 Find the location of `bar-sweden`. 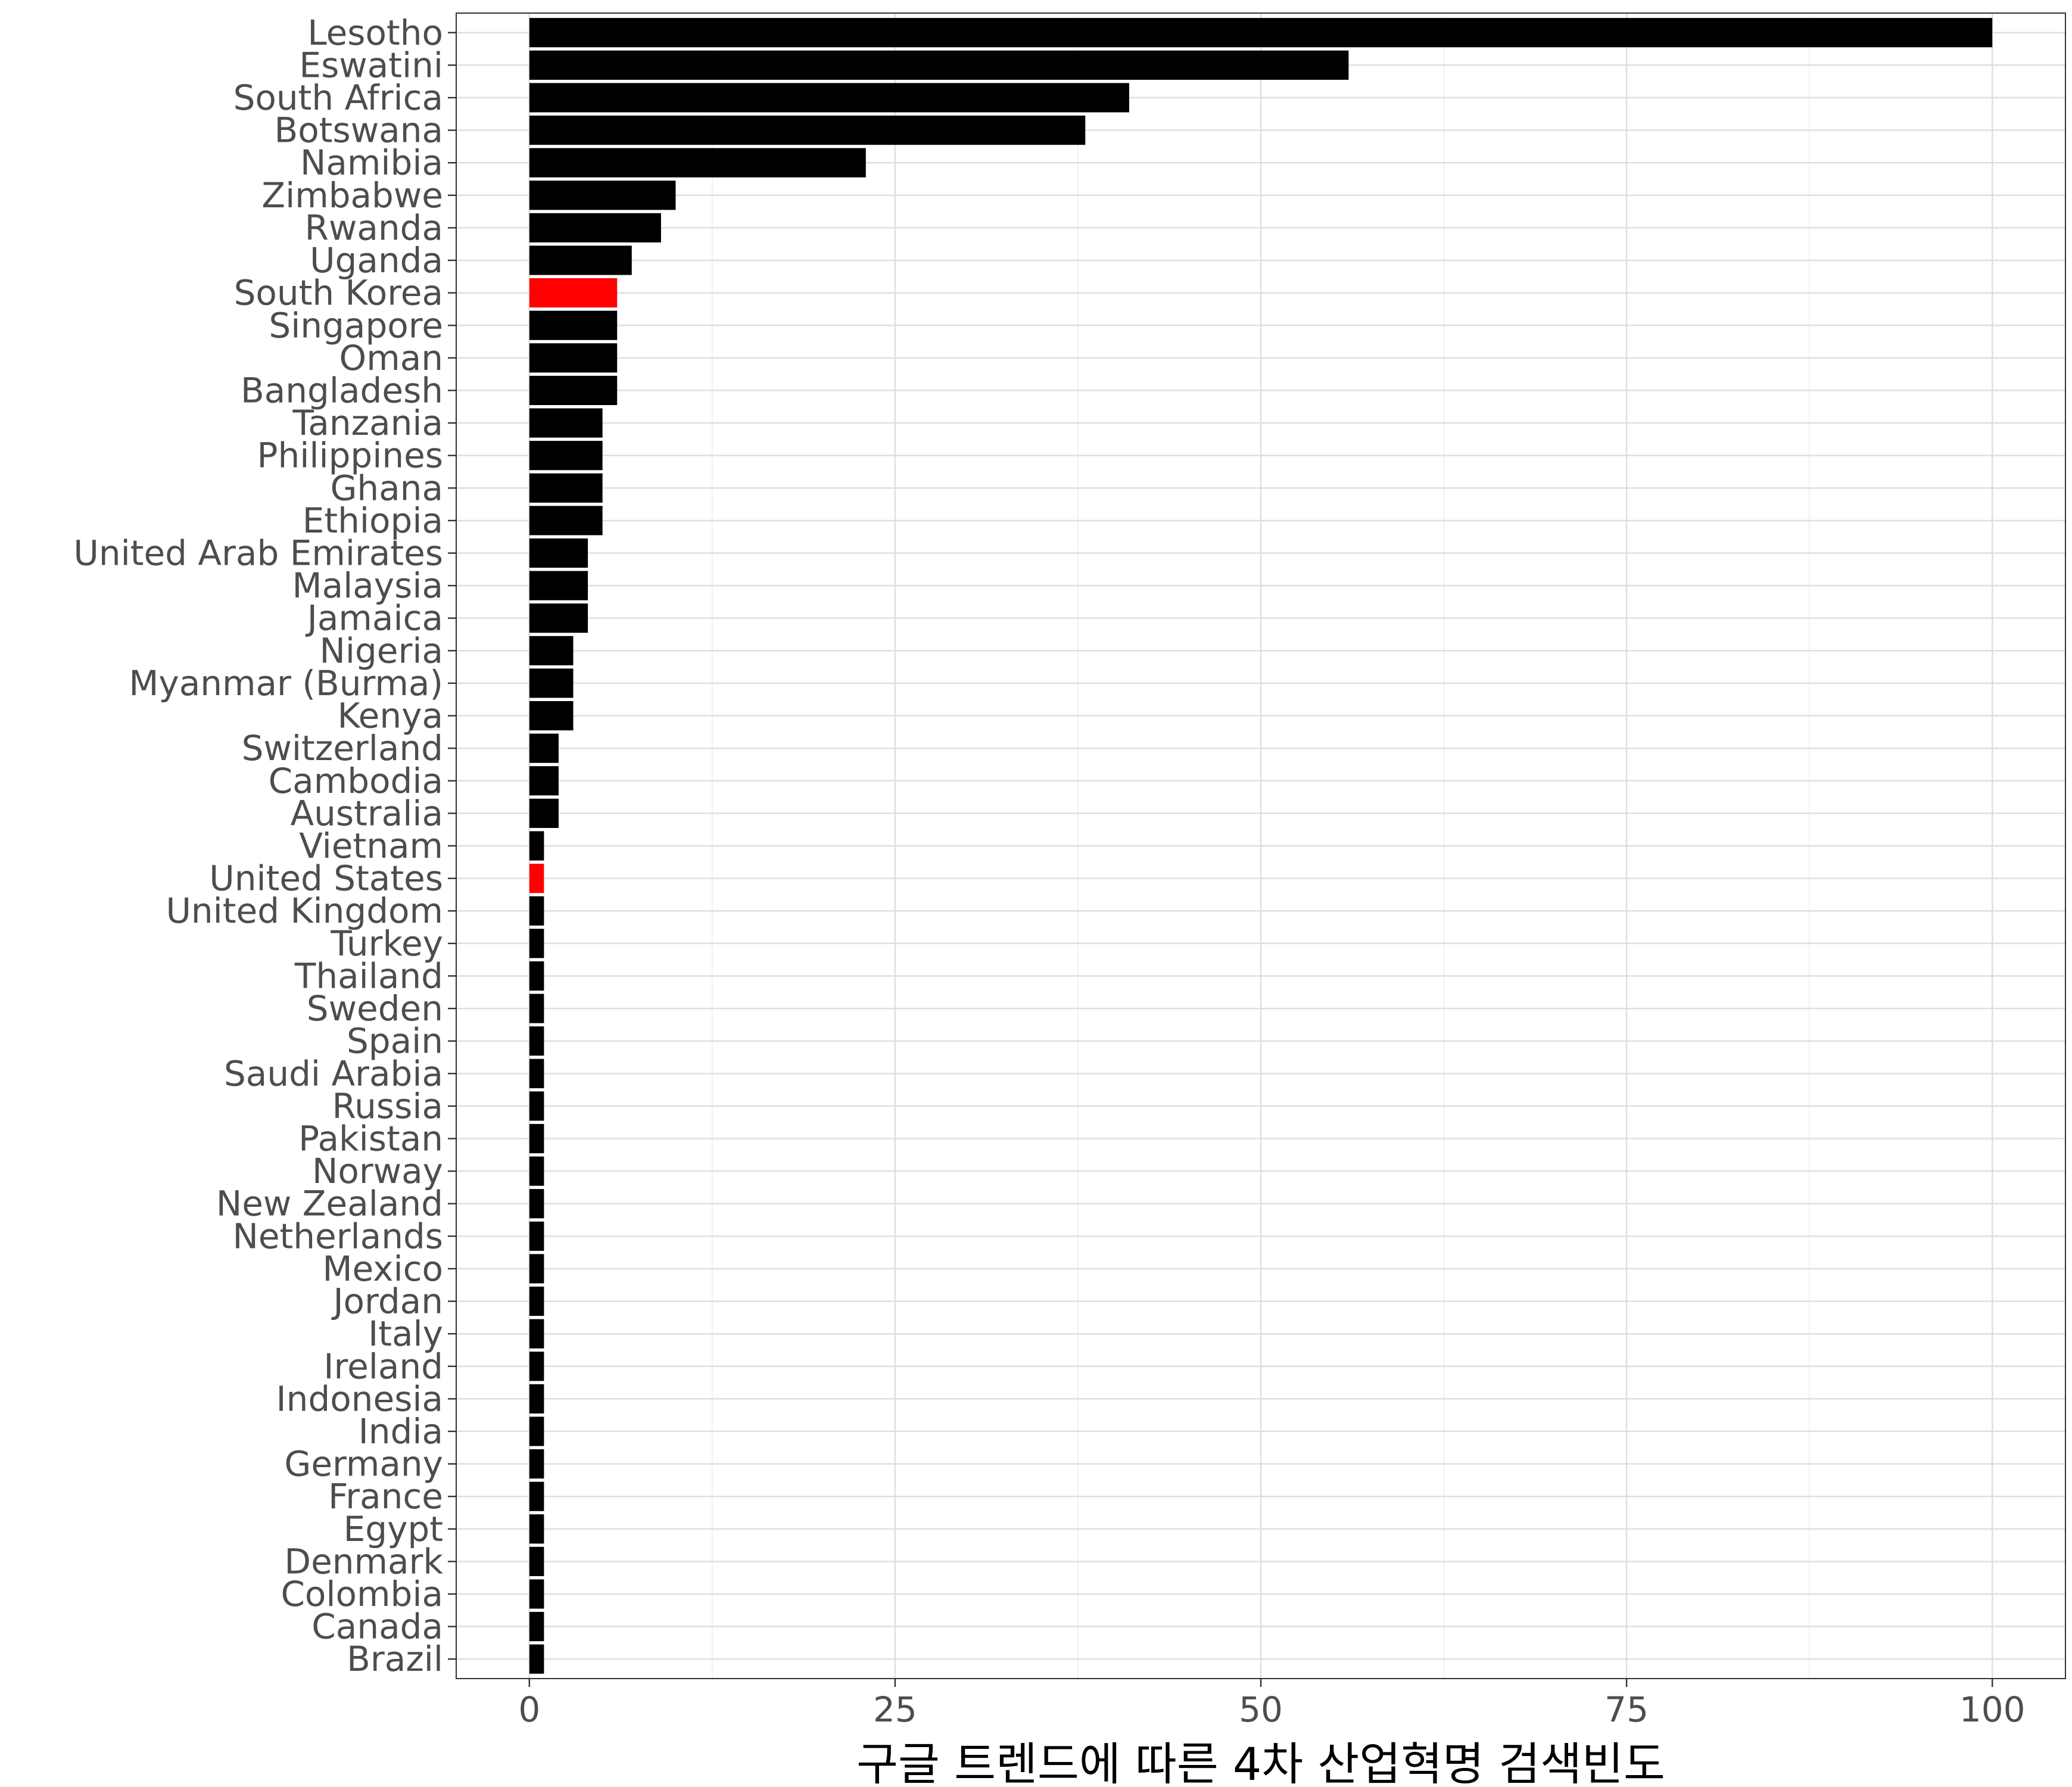

bar-sweden is located at coordinates (536, 1008).